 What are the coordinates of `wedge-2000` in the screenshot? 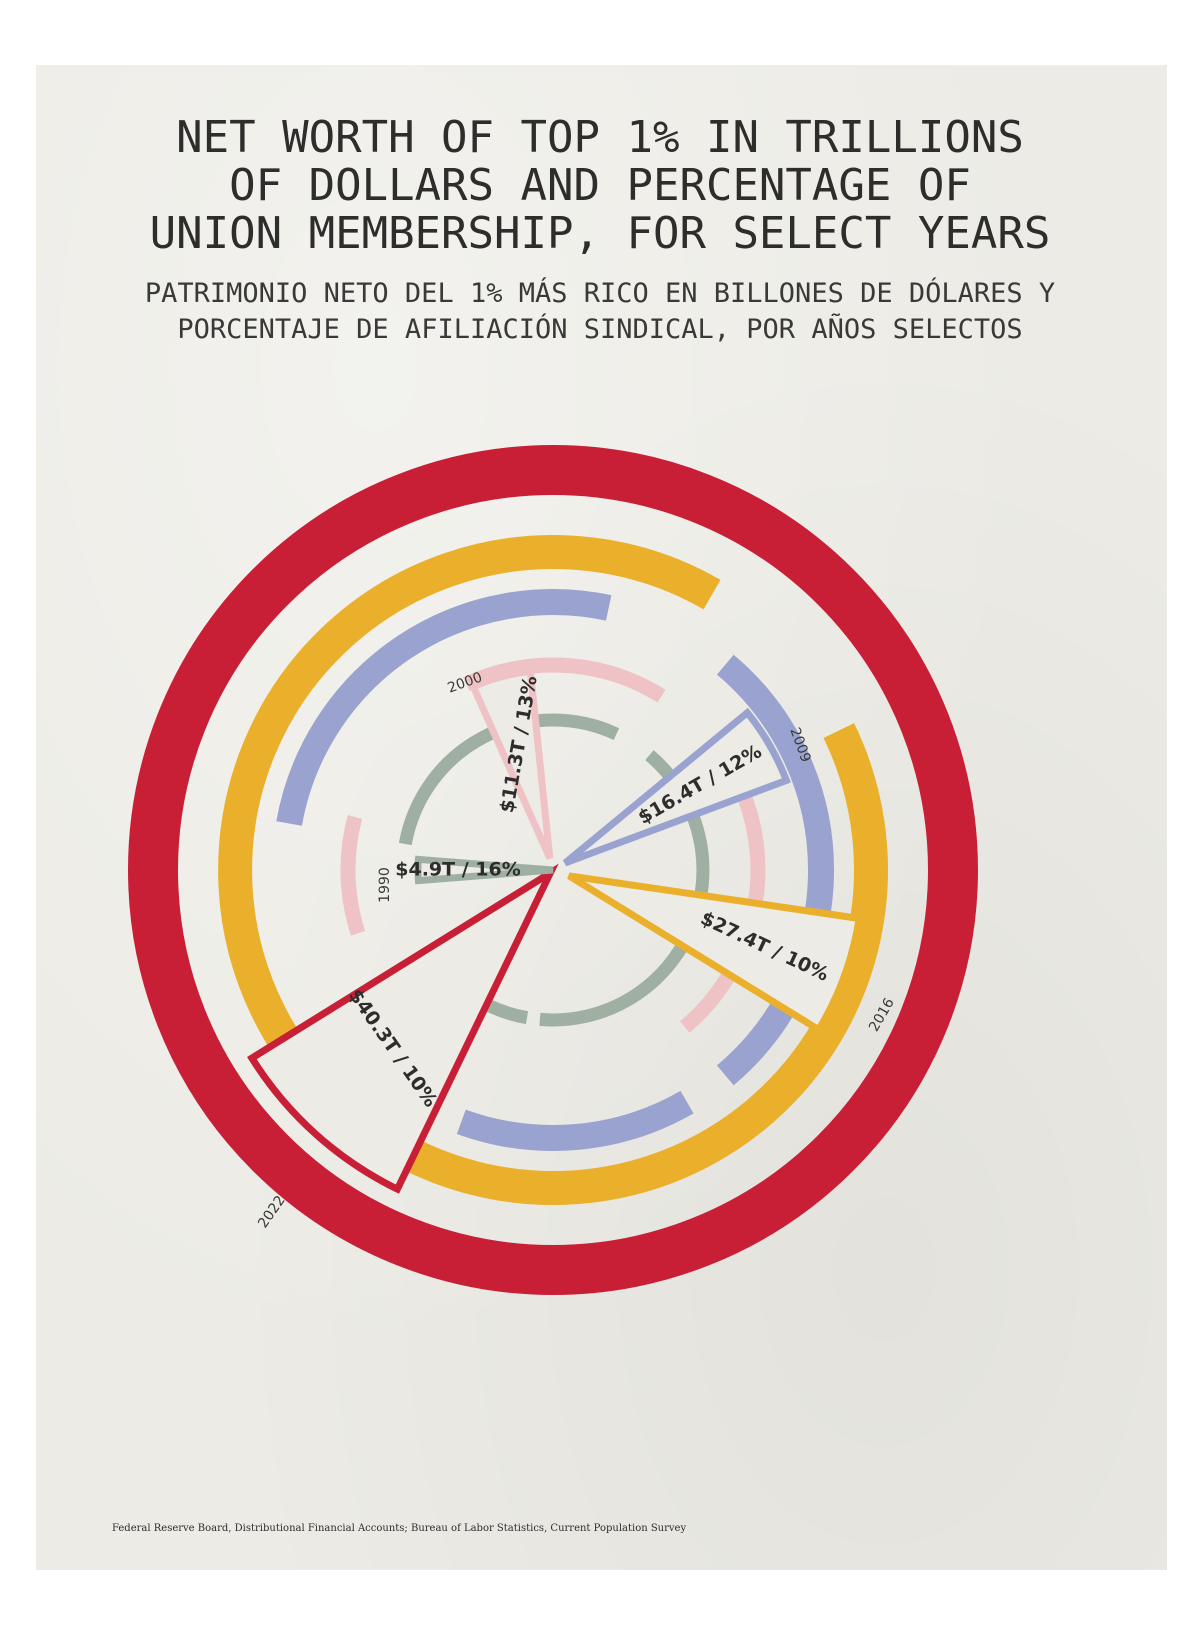 It's located at (511, 763).